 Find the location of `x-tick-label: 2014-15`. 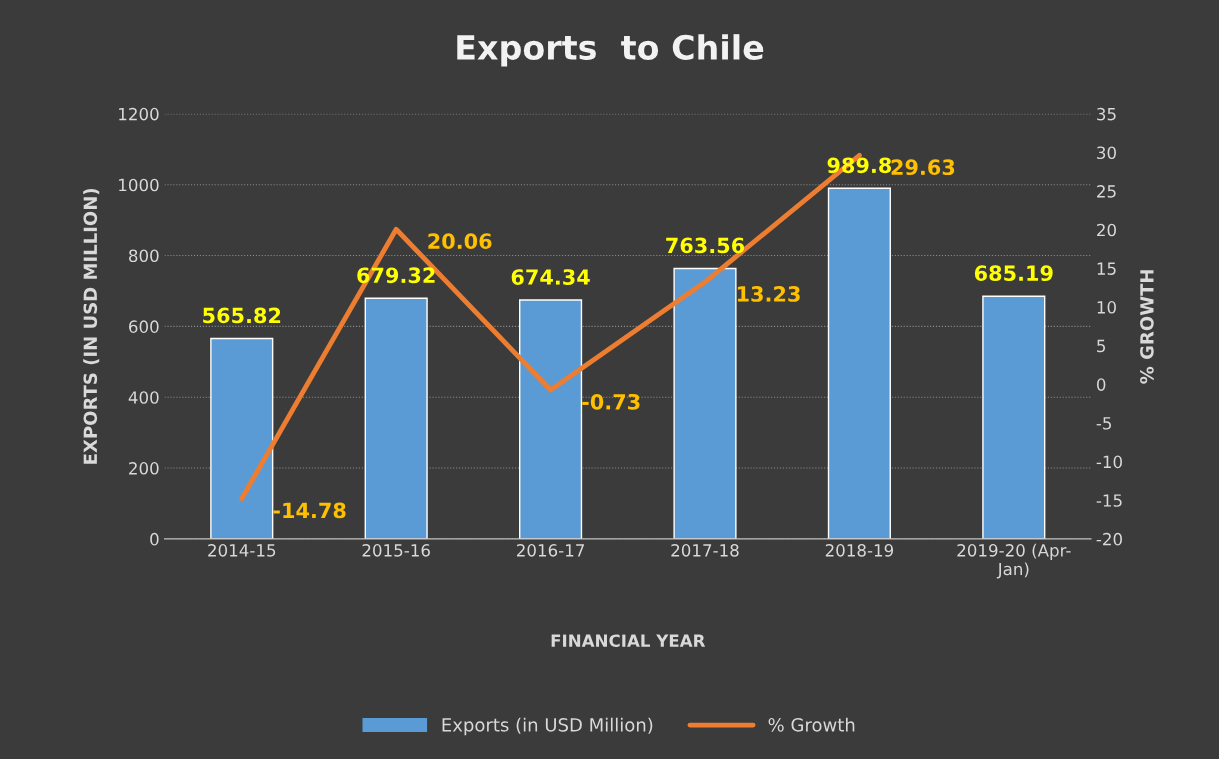

x-tick-label: 2014-15 is located at coordinates (242, 550).